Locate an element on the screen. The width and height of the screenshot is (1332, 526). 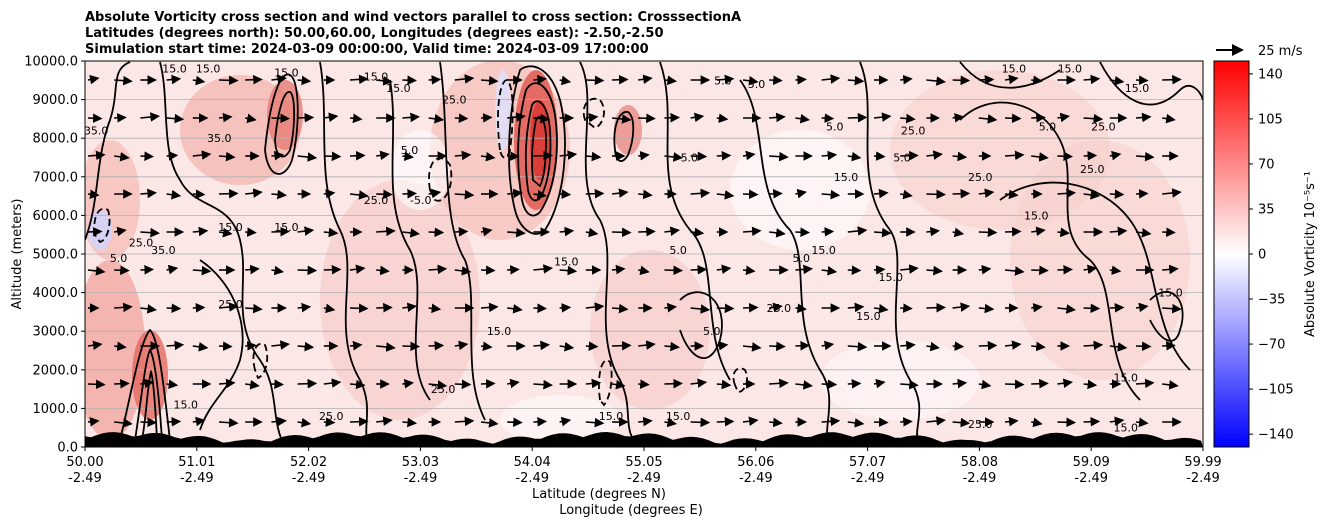
colorbar-tick-label: 140 is located at coordinates (1270, 74).